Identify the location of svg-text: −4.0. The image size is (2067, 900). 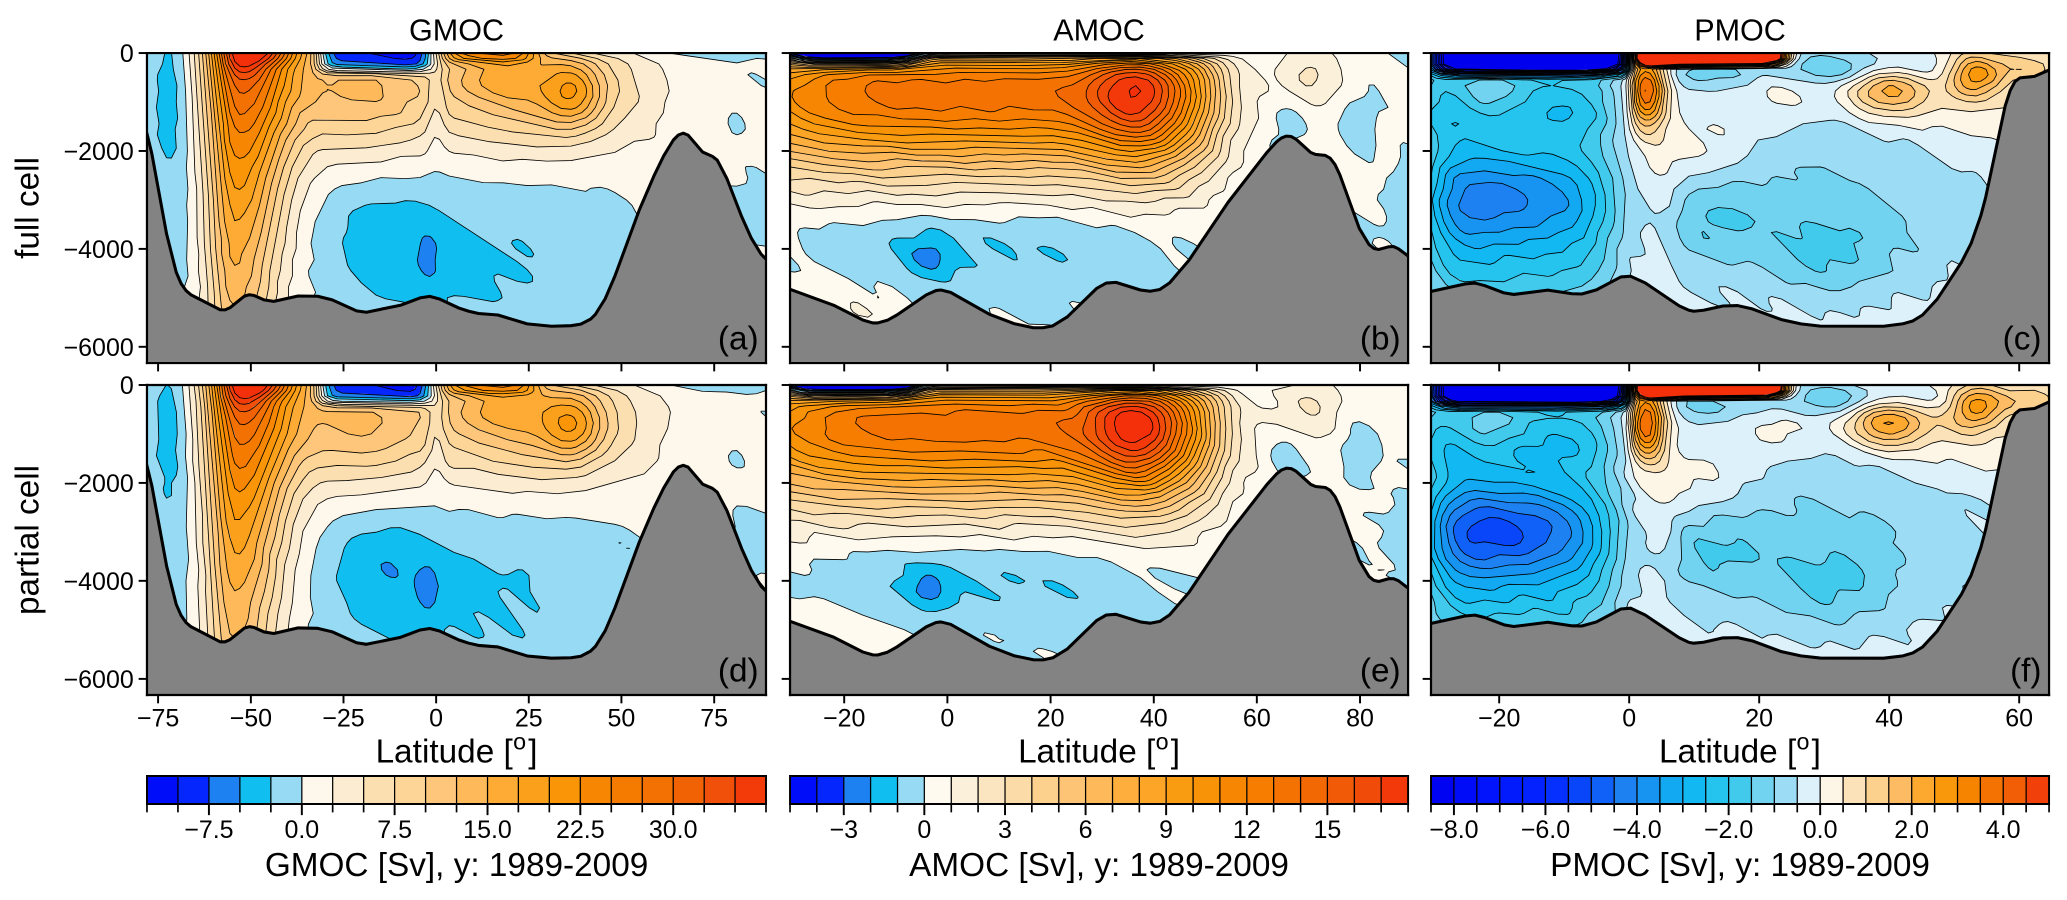
(1636, 830).